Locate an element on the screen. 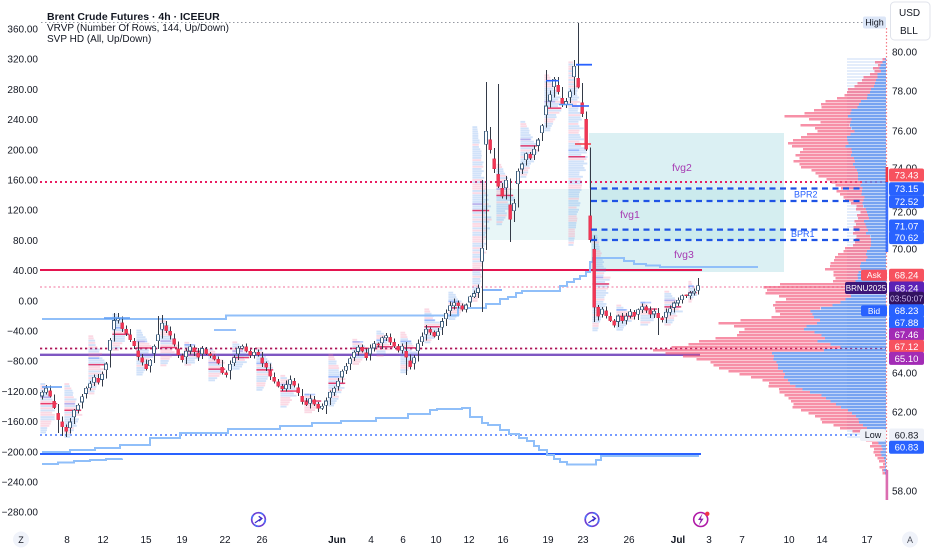 The width and height of the screenshot is (932, 550). svg-text: 0.00 is located at coordinates (29, 301).